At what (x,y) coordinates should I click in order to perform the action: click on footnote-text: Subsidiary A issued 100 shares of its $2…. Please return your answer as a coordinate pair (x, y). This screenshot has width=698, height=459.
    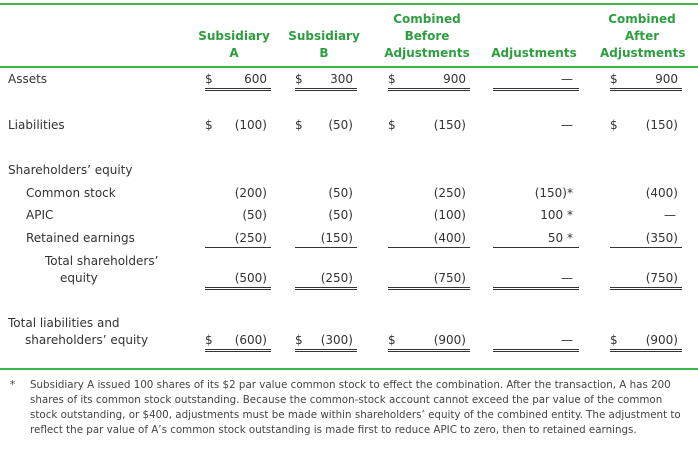
    Looking at the image, I should click on (355, 407).